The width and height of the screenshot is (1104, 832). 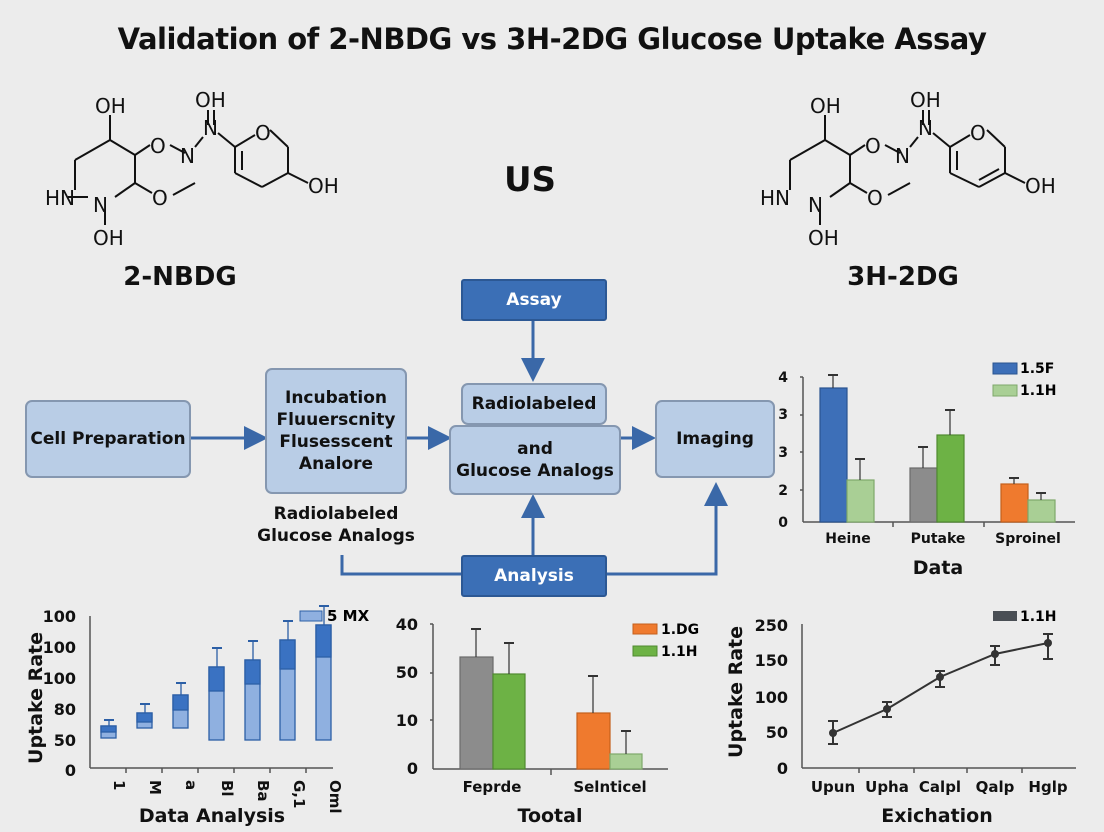 I want to click on chart-legend: 1.5F 1.1H, so click(x=1024, y=380).